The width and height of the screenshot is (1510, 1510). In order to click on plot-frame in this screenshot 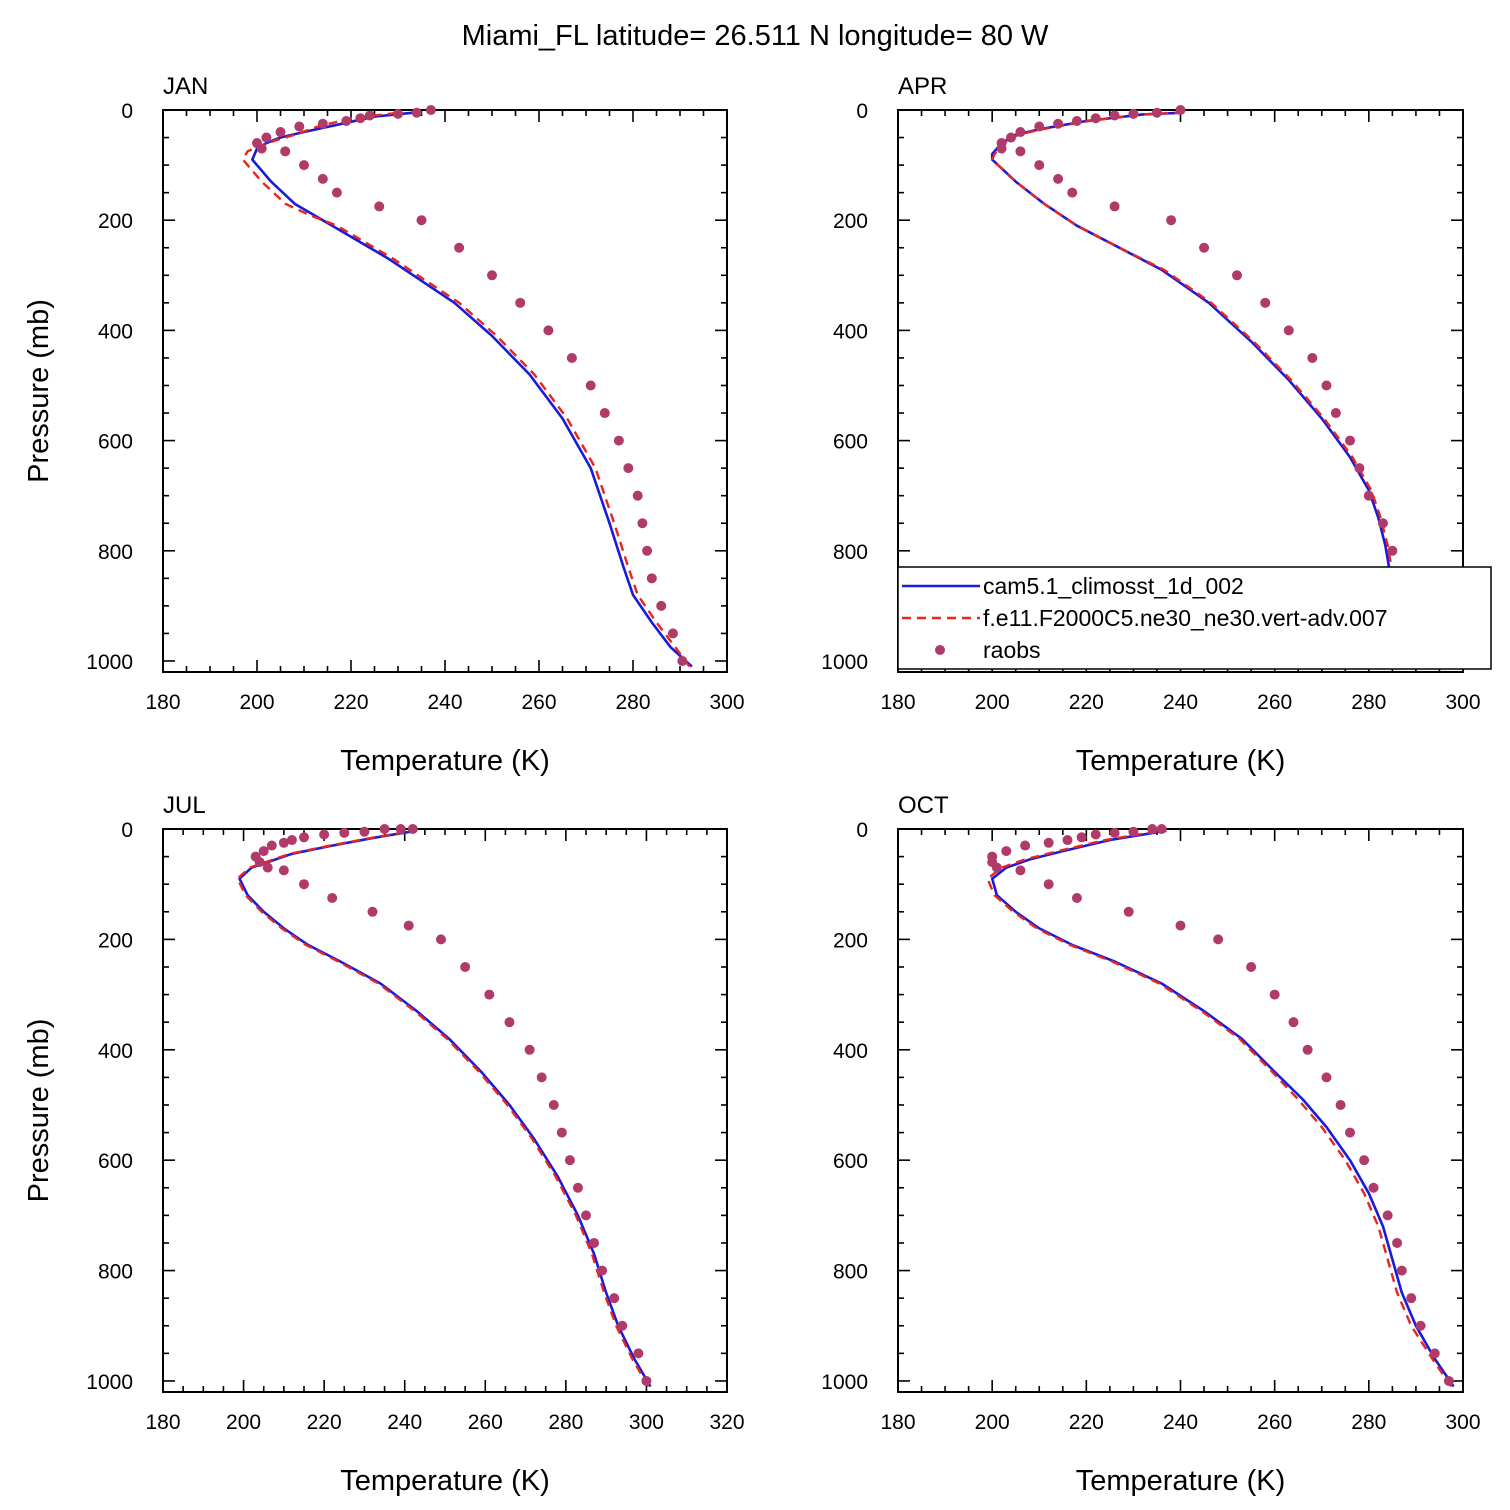, I will do `click(1180, 1110)`.